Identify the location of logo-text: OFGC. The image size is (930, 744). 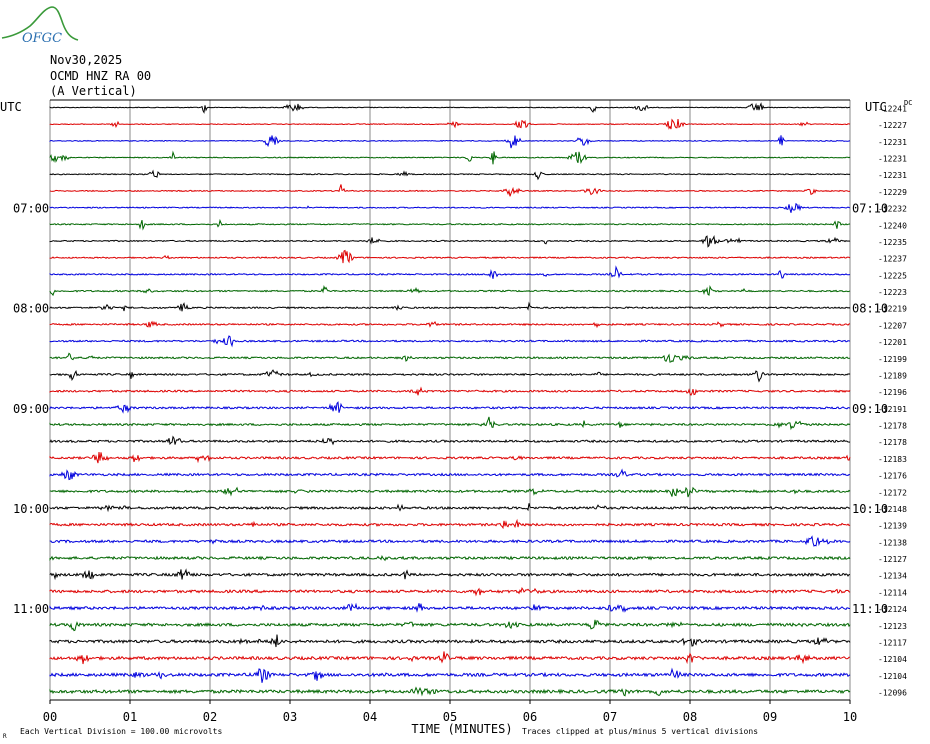
(42, 38).